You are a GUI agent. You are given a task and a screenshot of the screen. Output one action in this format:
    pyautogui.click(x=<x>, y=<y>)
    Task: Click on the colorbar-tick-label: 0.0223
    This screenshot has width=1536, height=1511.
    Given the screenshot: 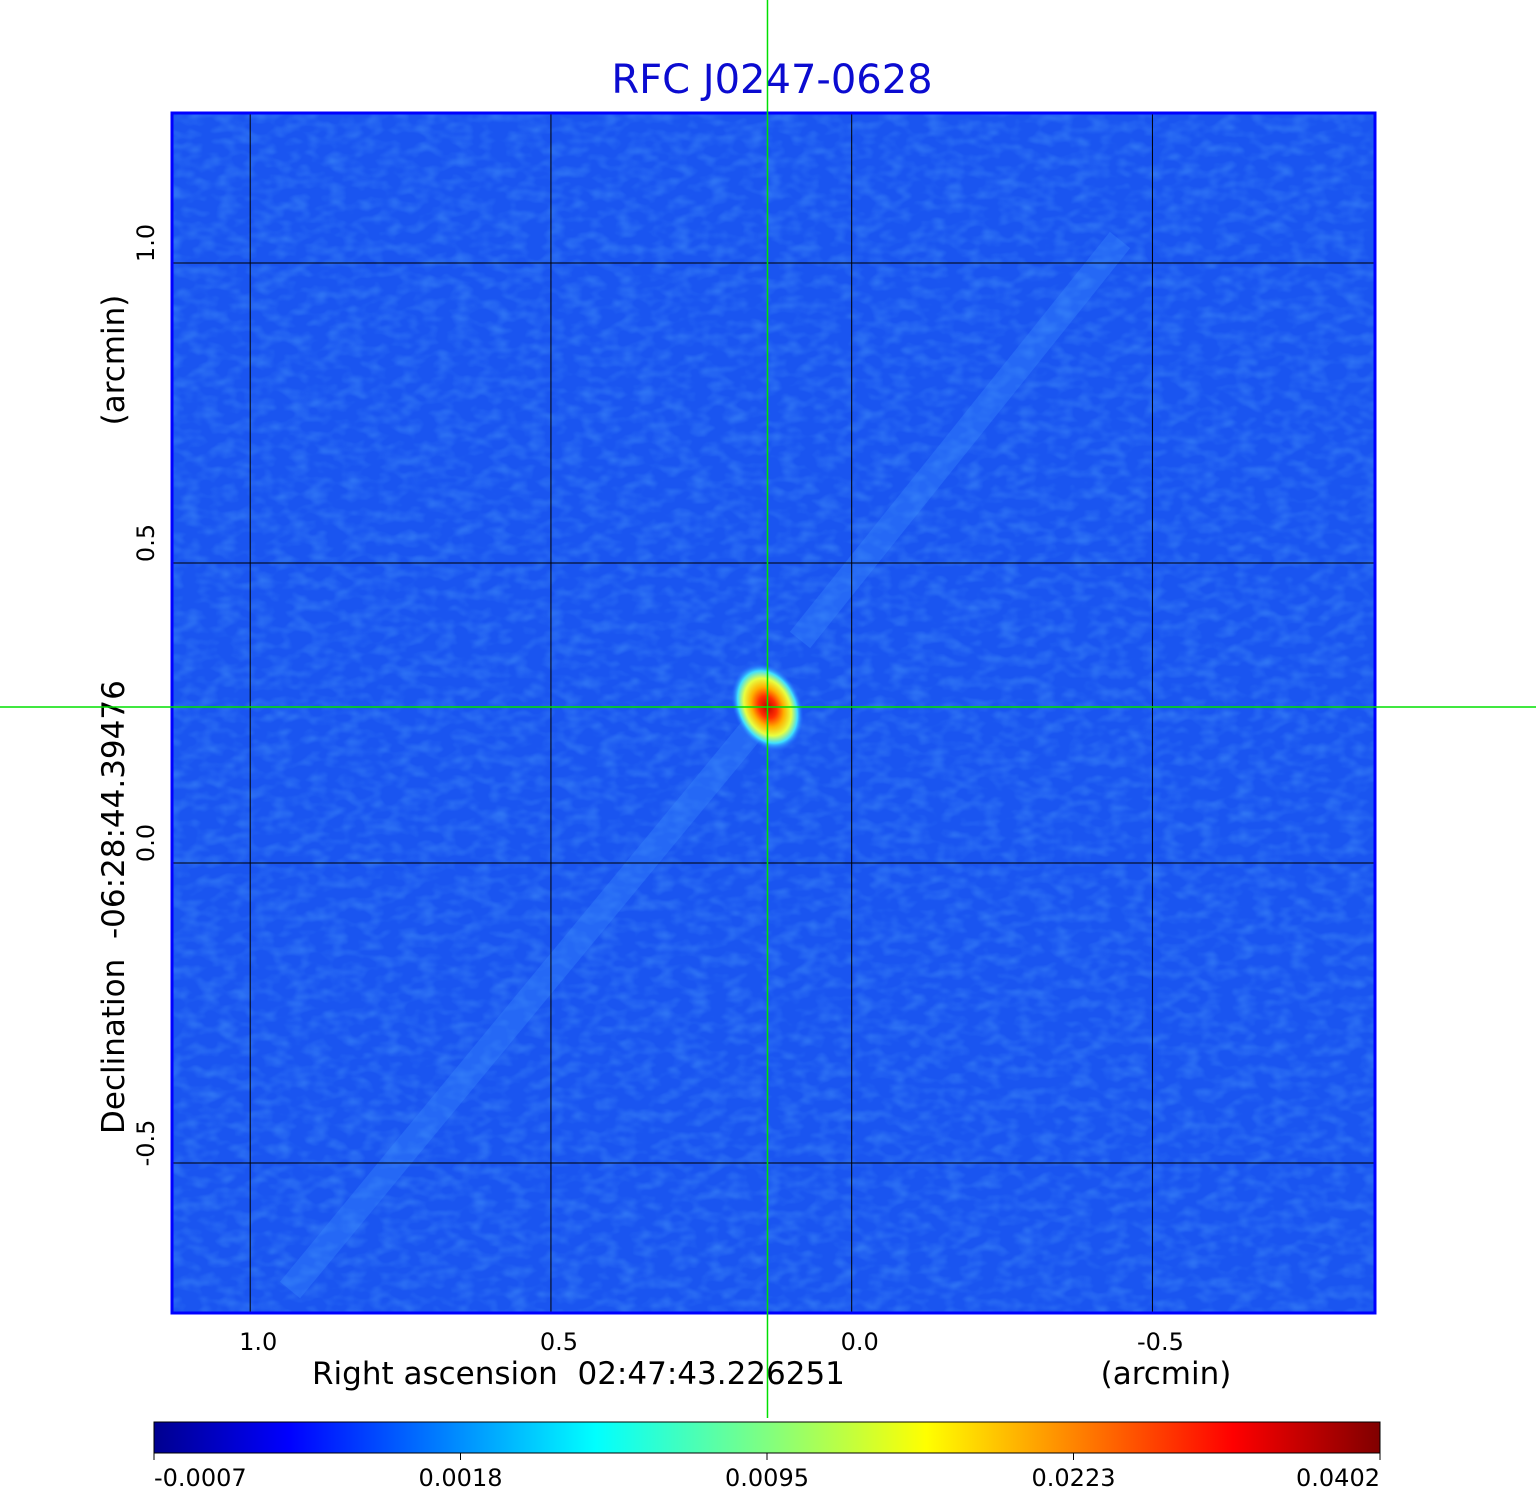 What is the action you would take?
    pyautogui.click(x=1074, y=1478)
    